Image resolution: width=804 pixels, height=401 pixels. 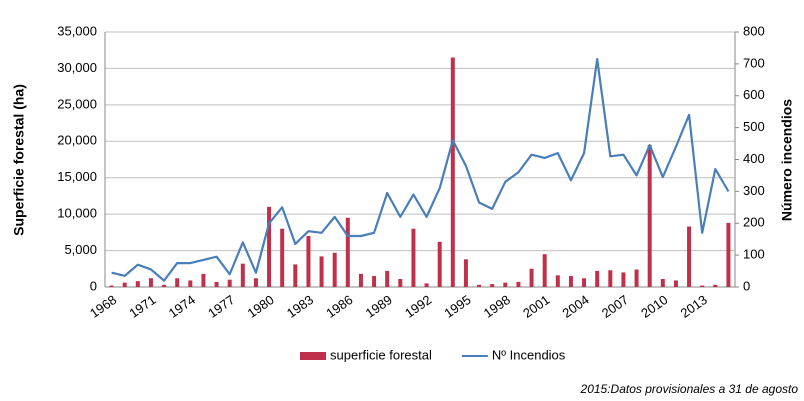 What do you see at coordinates (19, 160) in the screenshot?
I see `y-axis-title: Superficie forestal (ha)` at bounding box center [19, 160].